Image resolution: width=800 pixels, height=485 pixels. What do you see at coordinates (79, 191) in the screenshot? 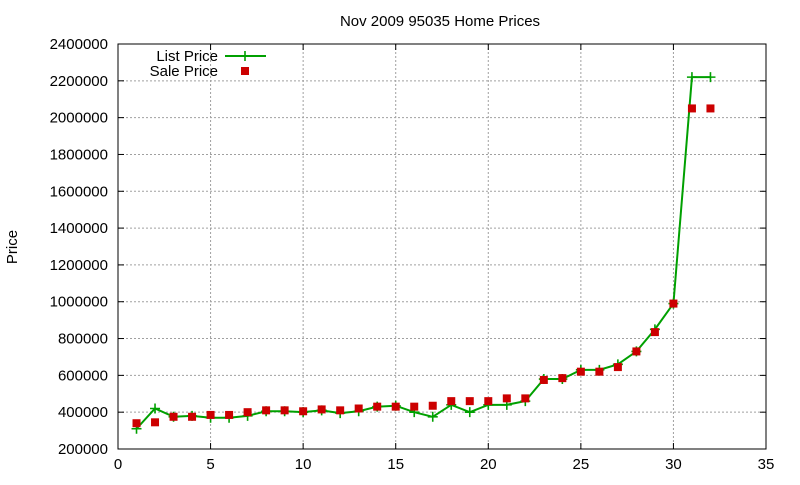
I see `y-tick-label: 1600000` at bounding box center [79, 191].